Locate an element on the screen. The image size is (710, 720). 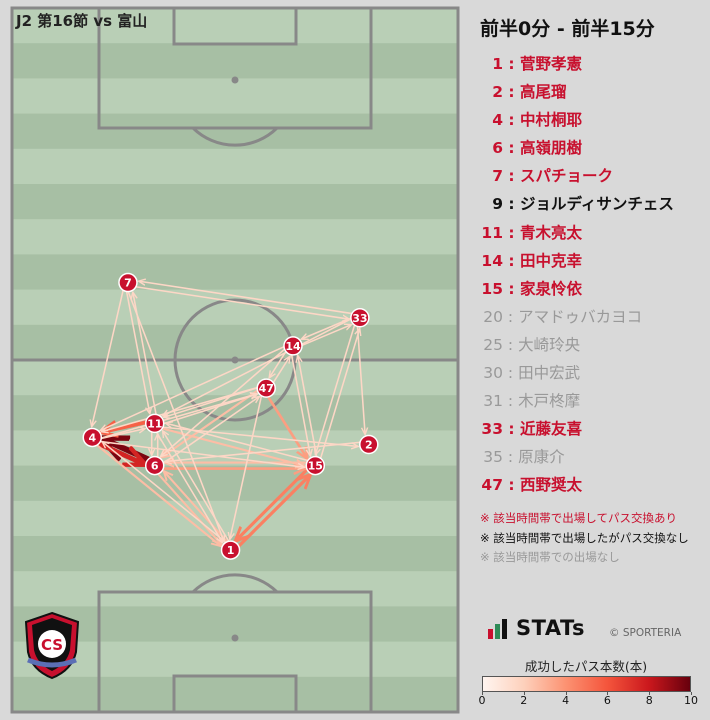
player-node-label: 14 is located at coordinates (293, 346).